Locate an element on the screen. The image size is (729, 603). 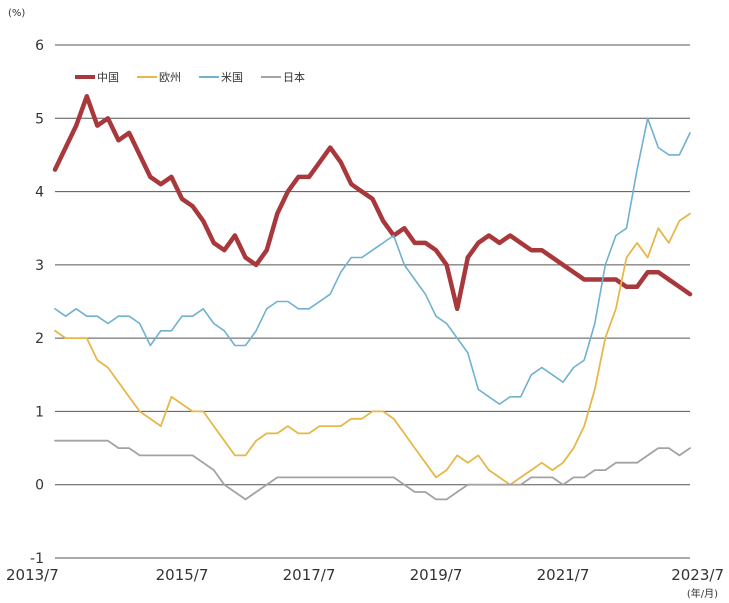
y-axis-unit-label: (%) is located at coordinates (16, 13).